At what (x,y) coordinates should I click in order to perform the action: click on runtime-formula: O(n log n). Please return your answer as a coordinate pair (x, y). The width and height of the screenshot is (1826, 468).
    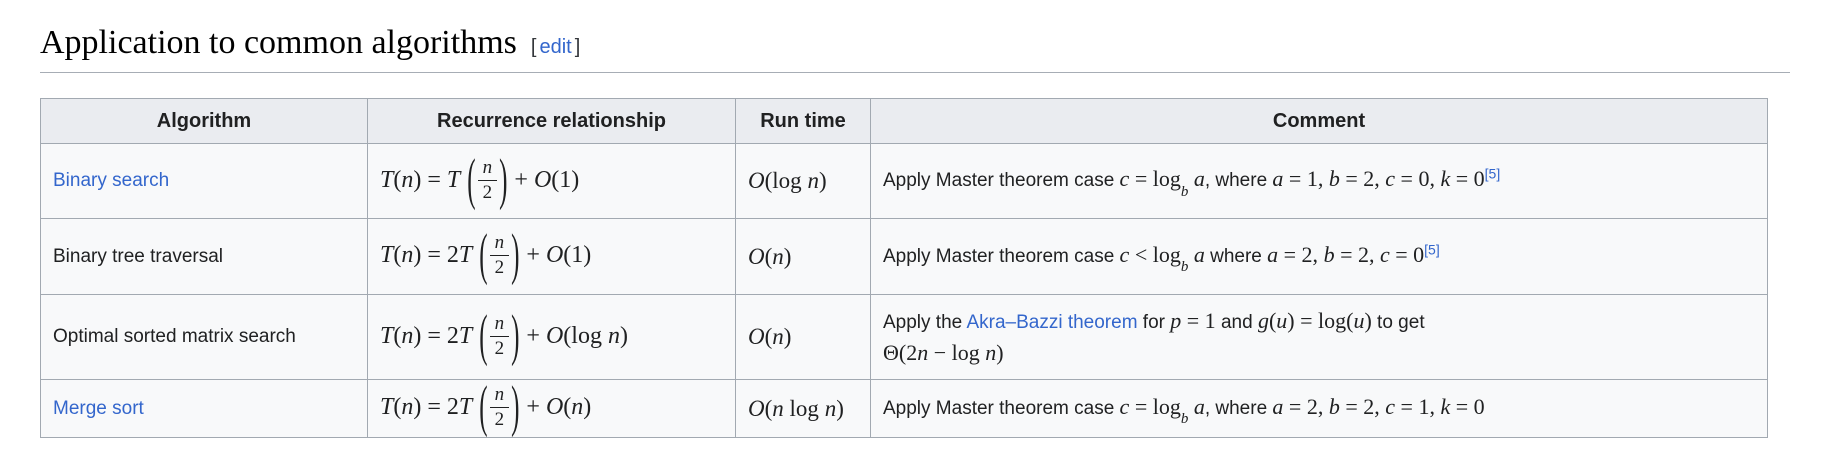
    Looking at the image, I should click on (796, 408).